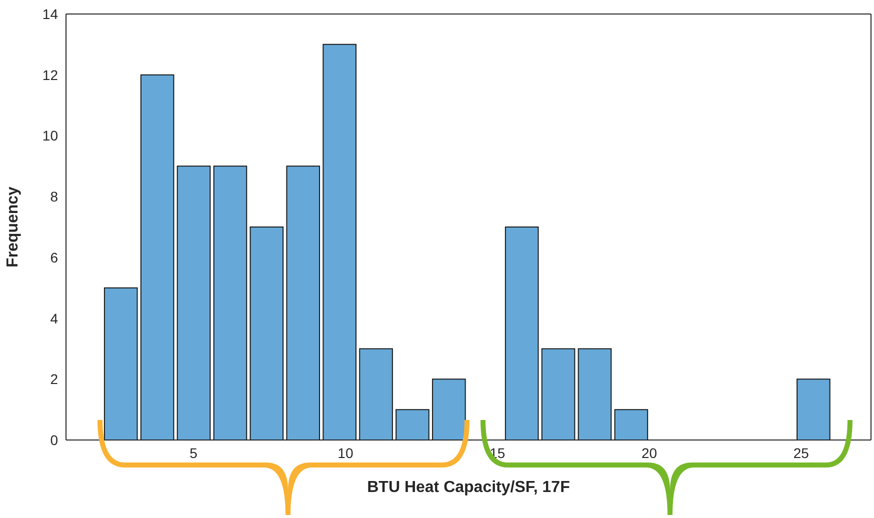  Describe the element at coordinates (54, 379) in the screenshot. I see `y-tick-label: 2` at that location.